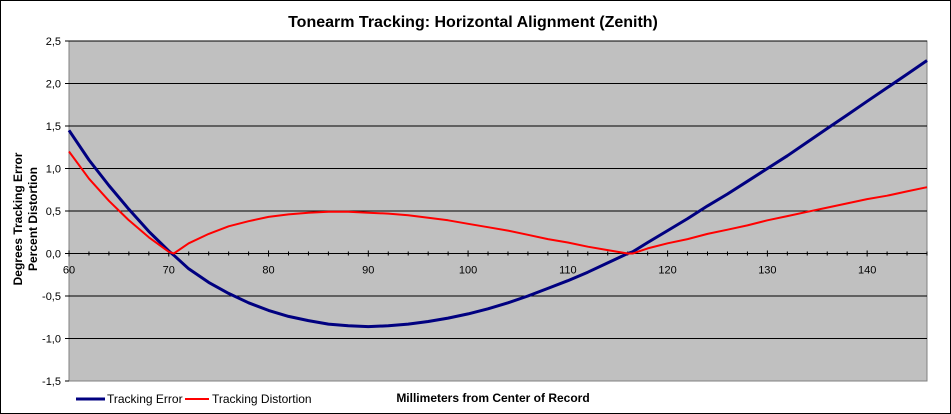 The height and width of the screenshot is (414, 951). Describe the element at coordinates (268, 271) in the screenshot. I see `x-tick-label: 80` at that location.